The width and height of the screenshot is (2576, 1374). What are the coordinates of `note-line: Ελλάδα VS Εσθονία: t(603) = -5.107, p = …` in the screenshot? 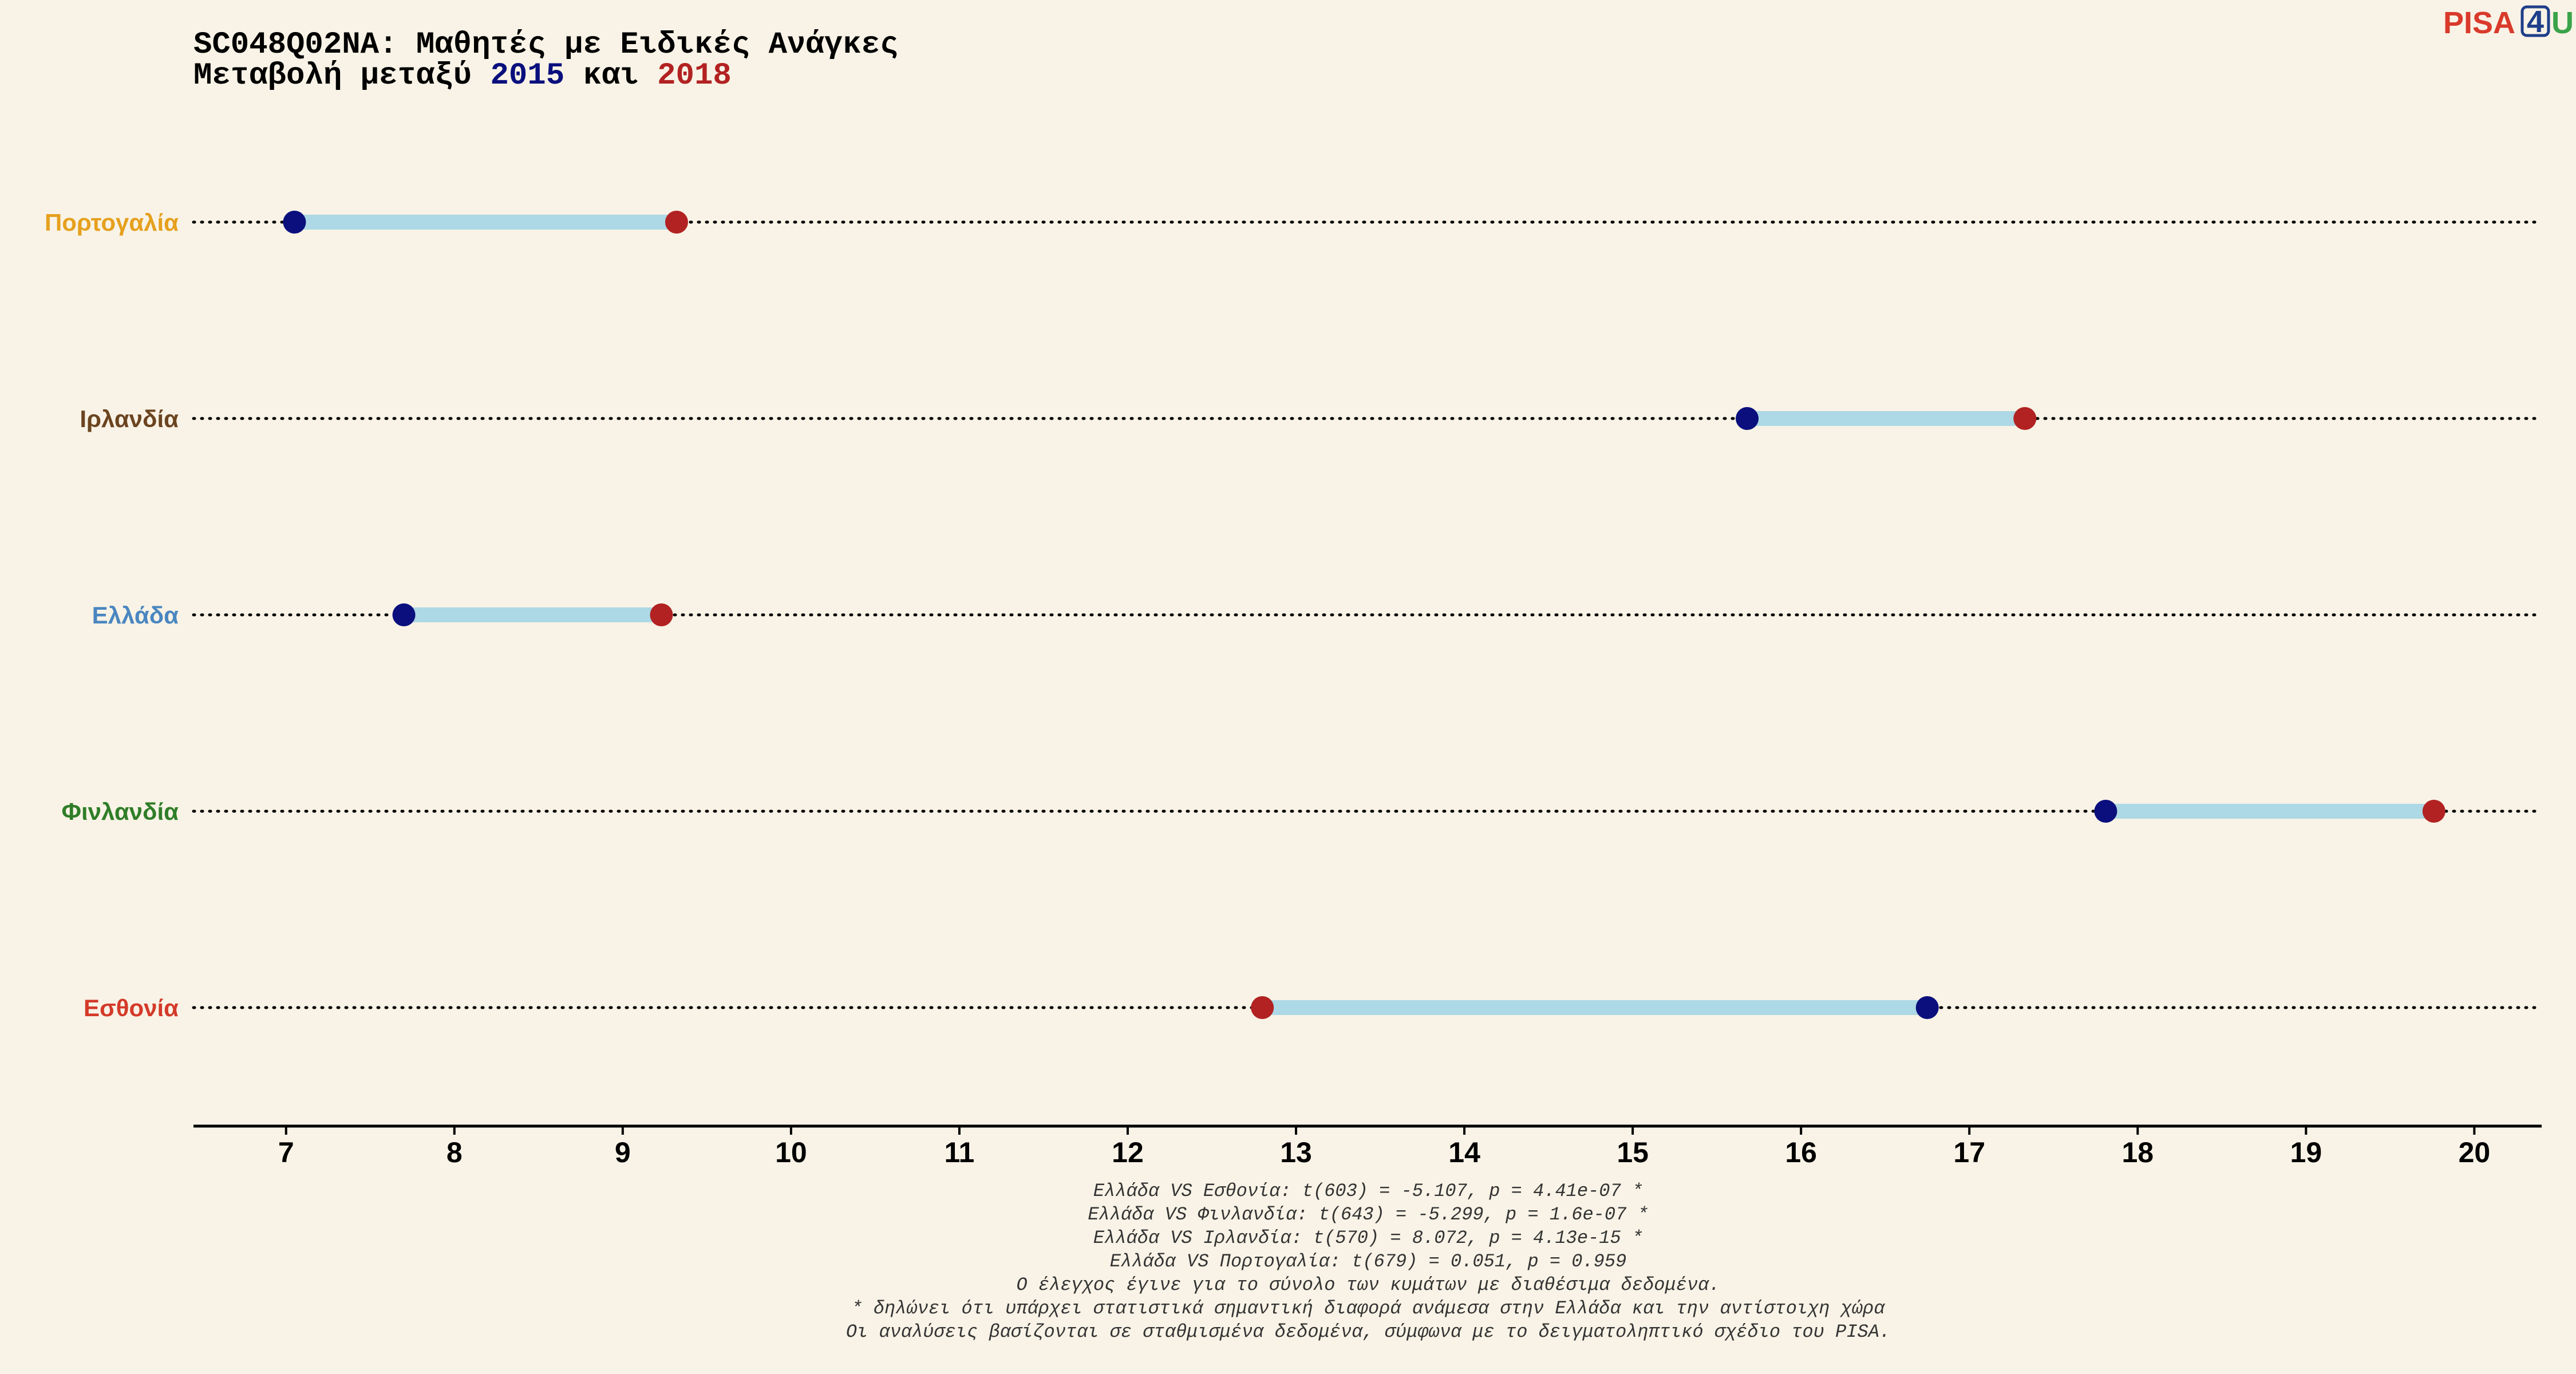 It's located at (1368, 1191).